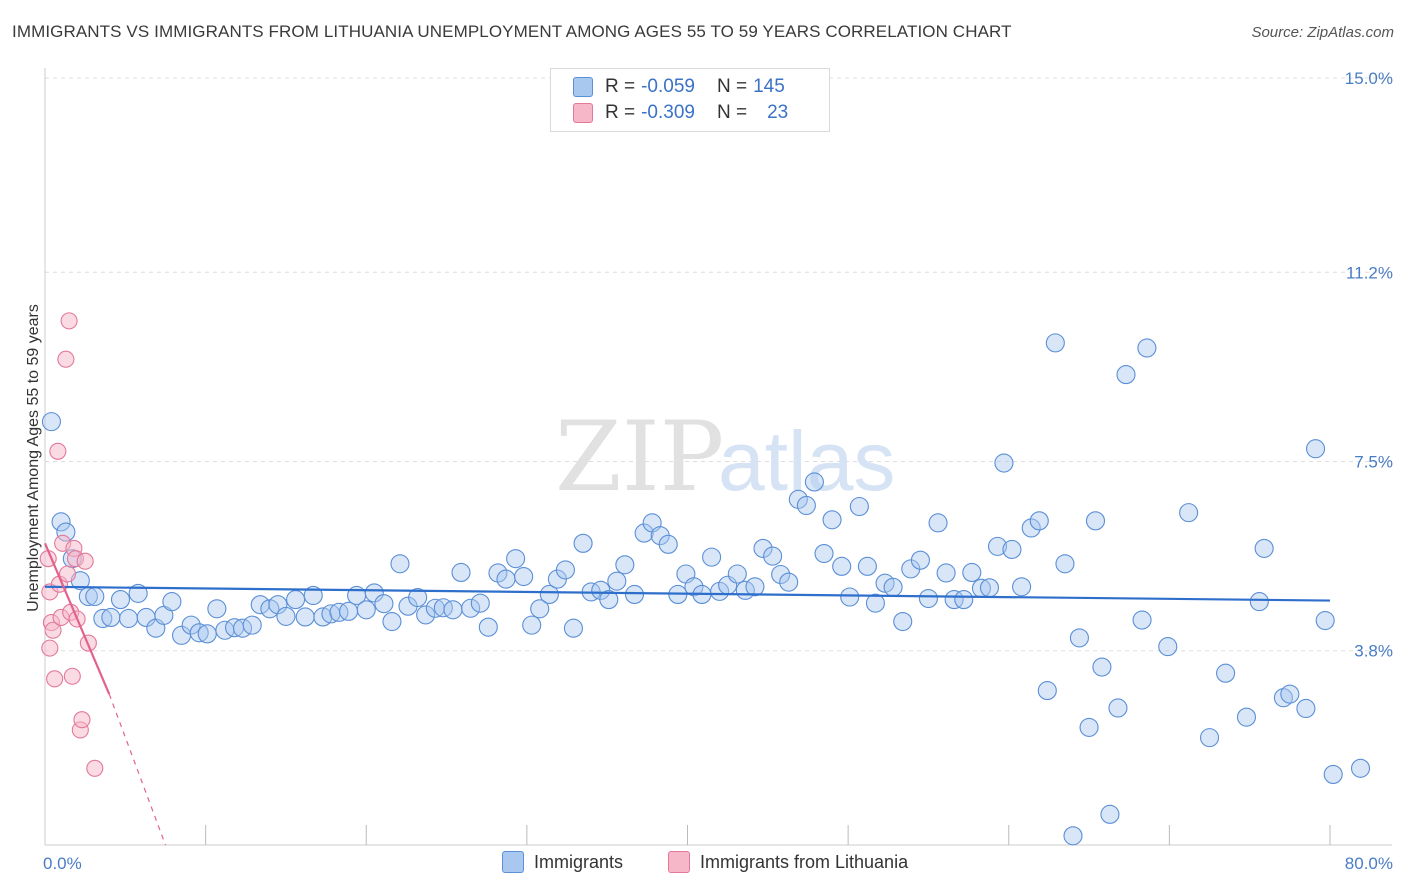 The height and width of the screenshot is (892, 1406). I want to click on trend-line-immigrants, so click(687, 593).